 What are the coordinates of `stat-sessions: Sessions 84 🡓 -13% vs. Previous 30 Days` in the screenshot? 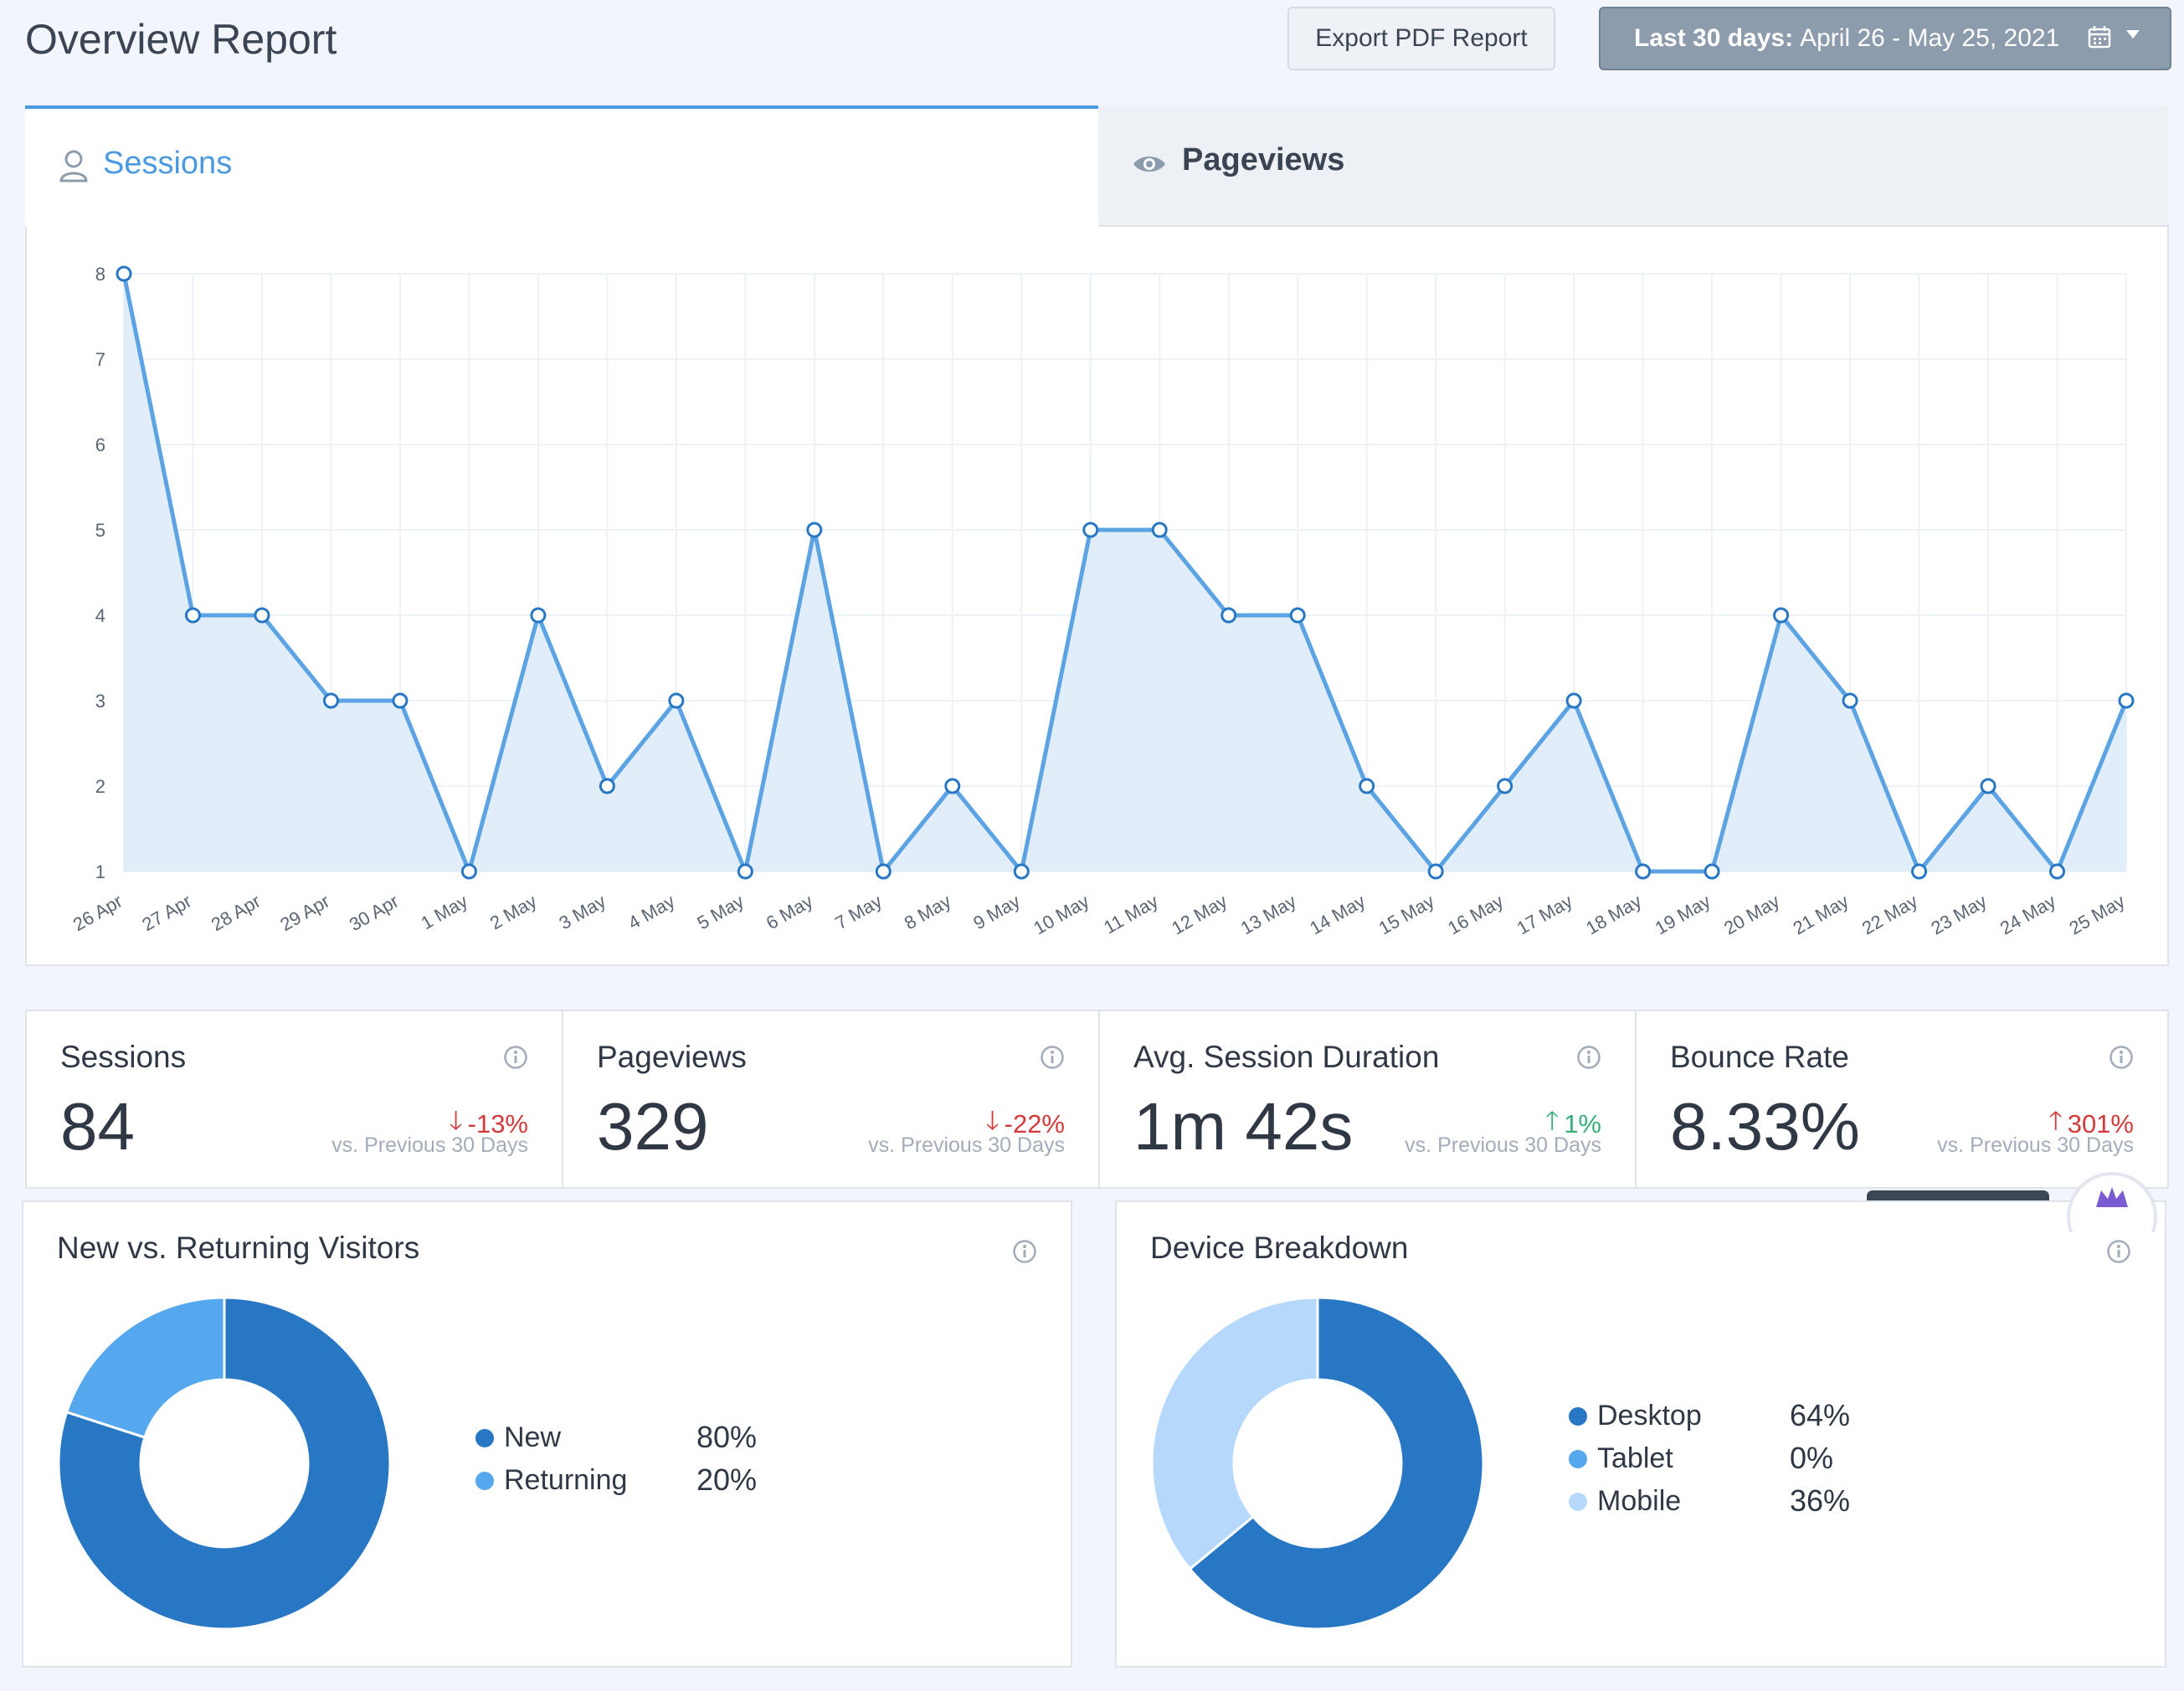 It's located at (294, 1099).